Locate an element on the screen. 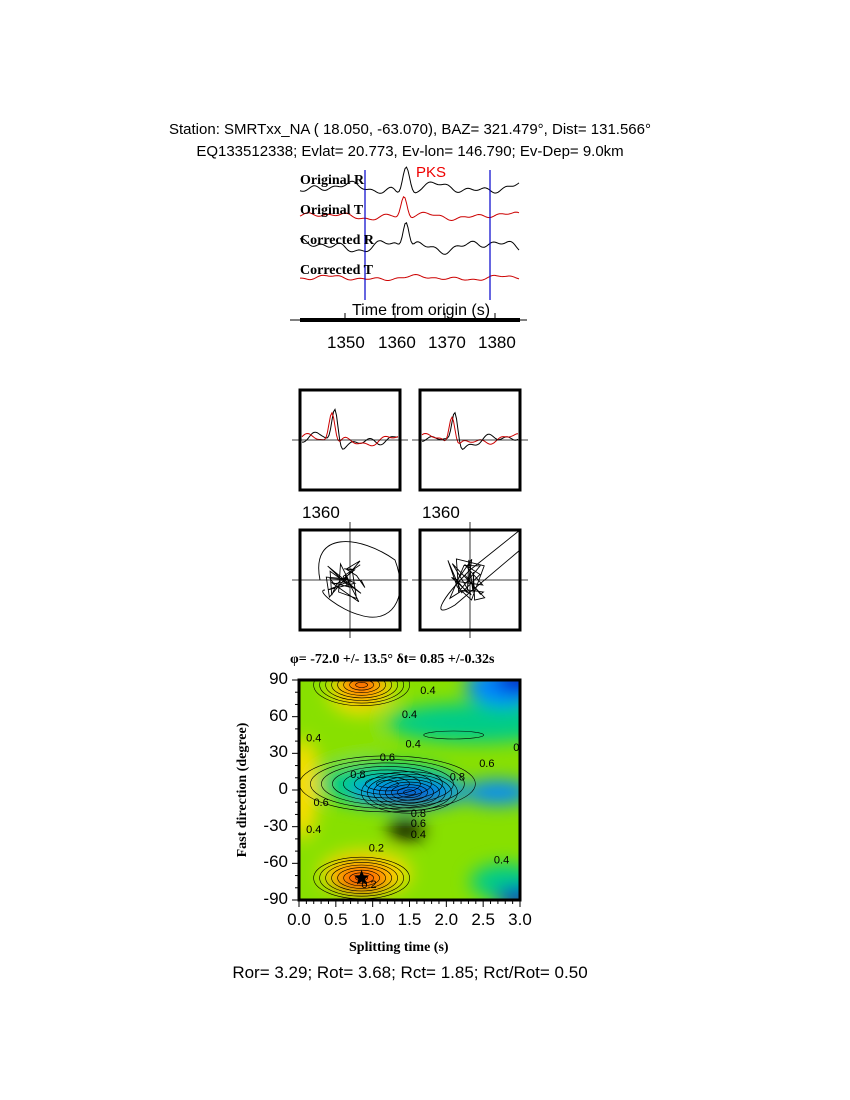 The width and height of the screenshot is (850, 1100). x-tick-label: 1.5 is located at coordinates (409, 919).